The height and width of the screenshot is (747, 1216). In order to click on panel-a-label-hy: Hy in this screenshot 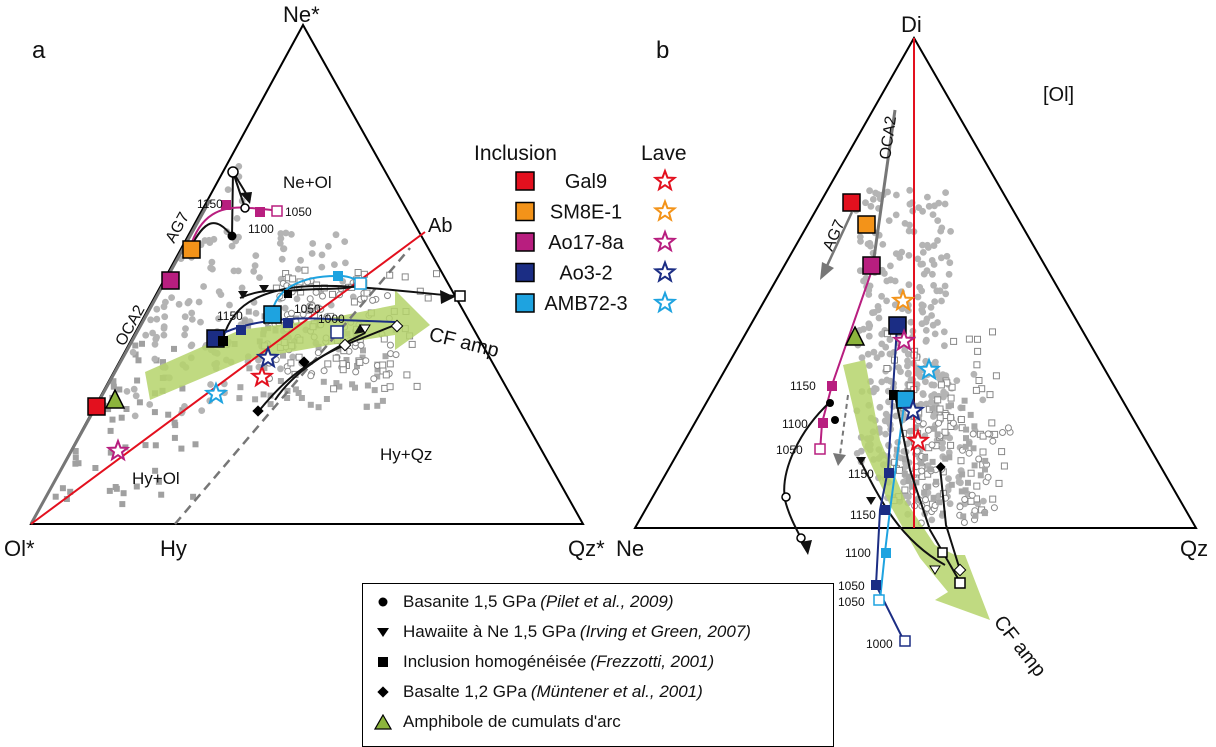, I will do `click(173, 548)`.